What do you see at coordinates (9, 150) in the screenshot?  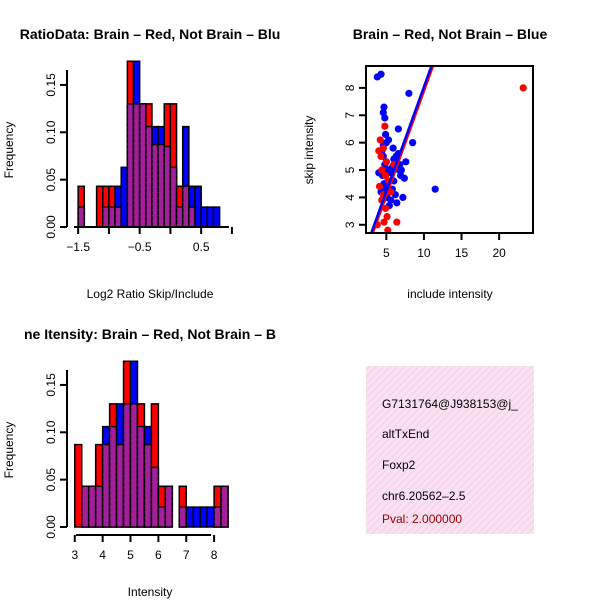 I see `ratio-histogram-y-label: Frequency` at bounding box center [9, 150].